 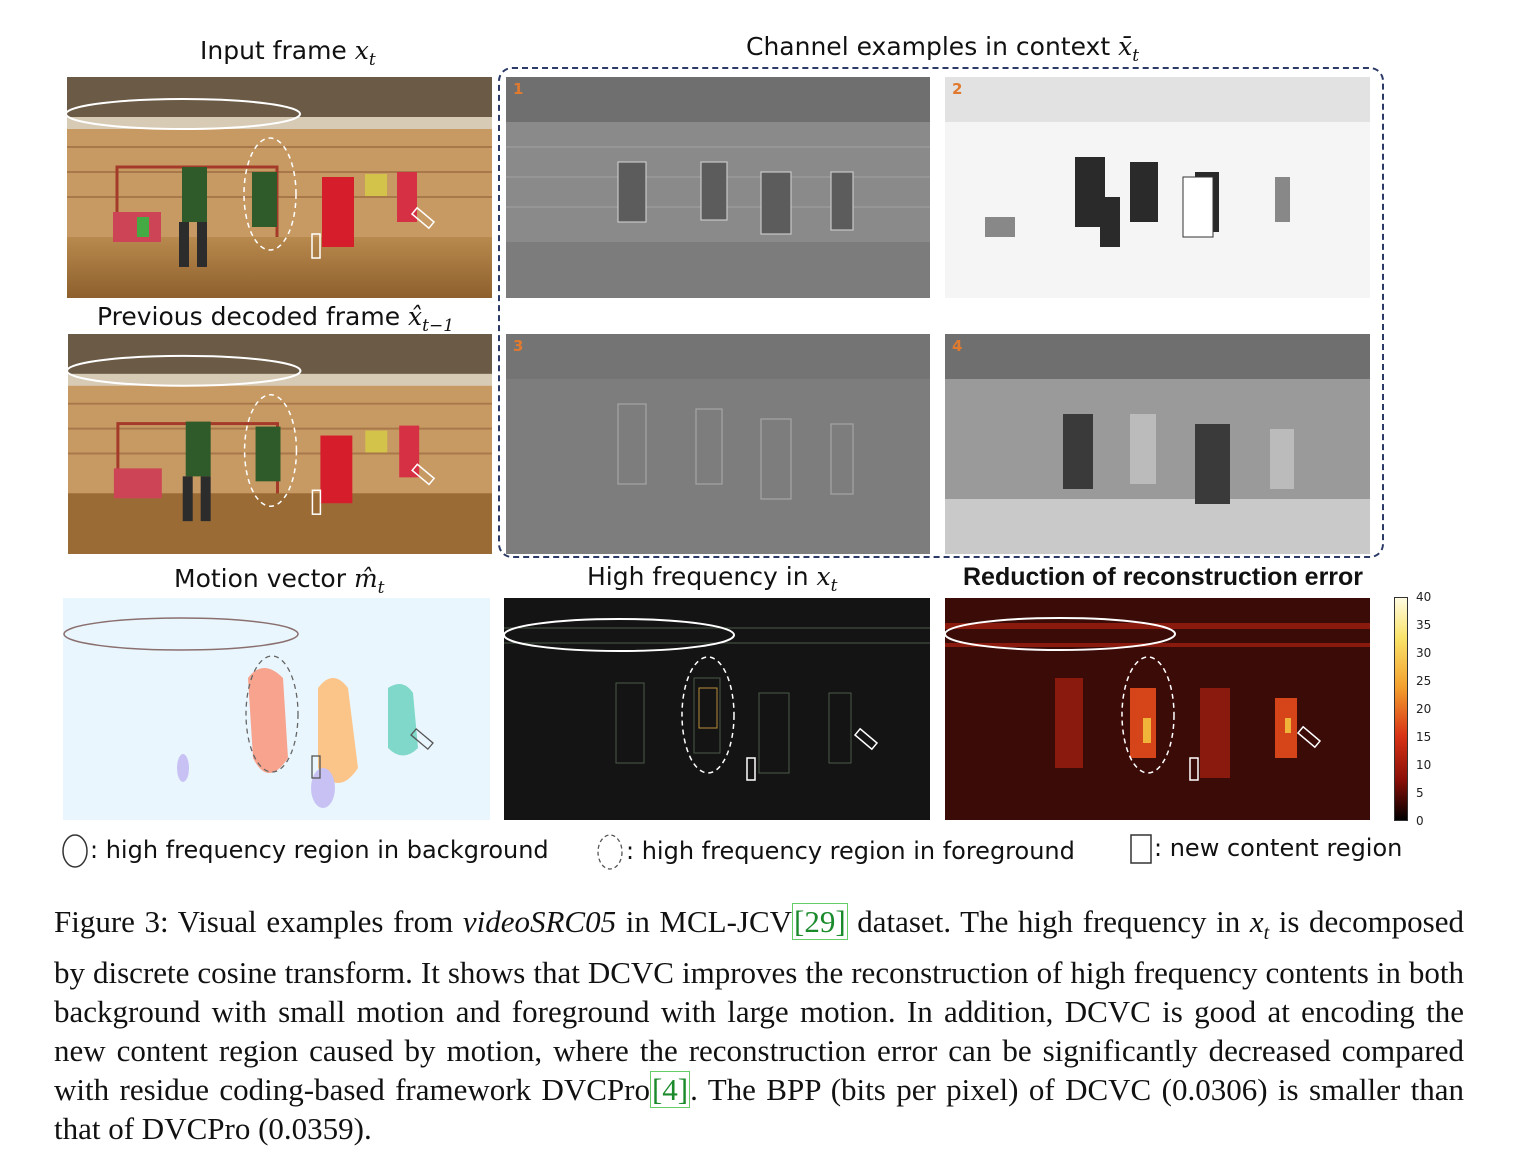 I want to click on channel-4-image: 4, so click(x=1157, y=444).